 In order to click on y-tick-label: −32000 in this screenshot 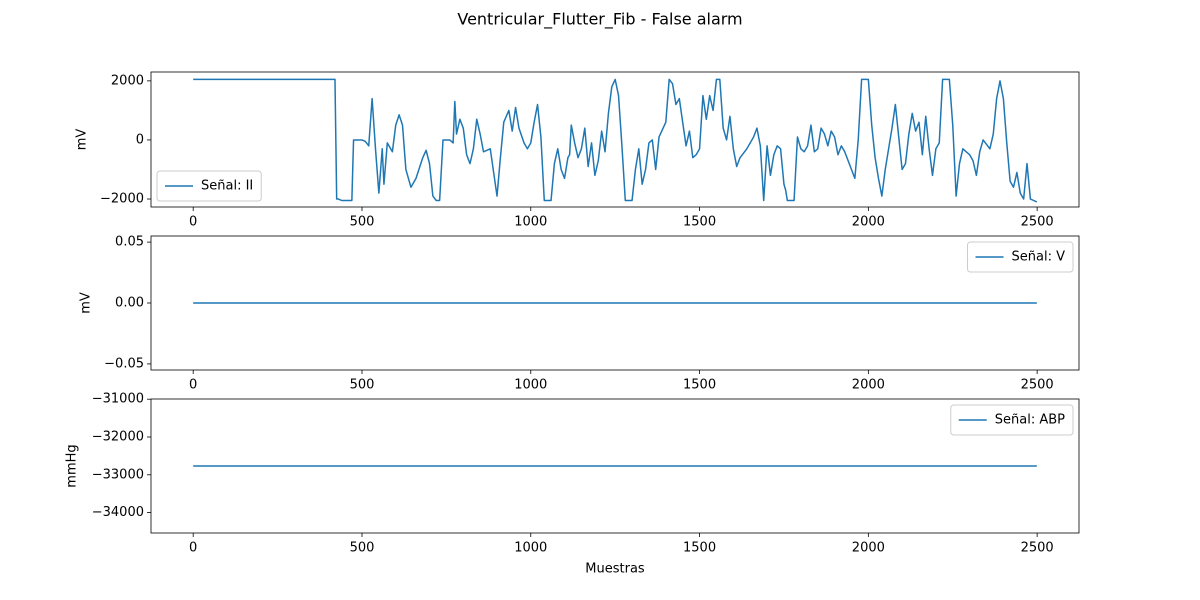, I will do `click(118, 436)`.